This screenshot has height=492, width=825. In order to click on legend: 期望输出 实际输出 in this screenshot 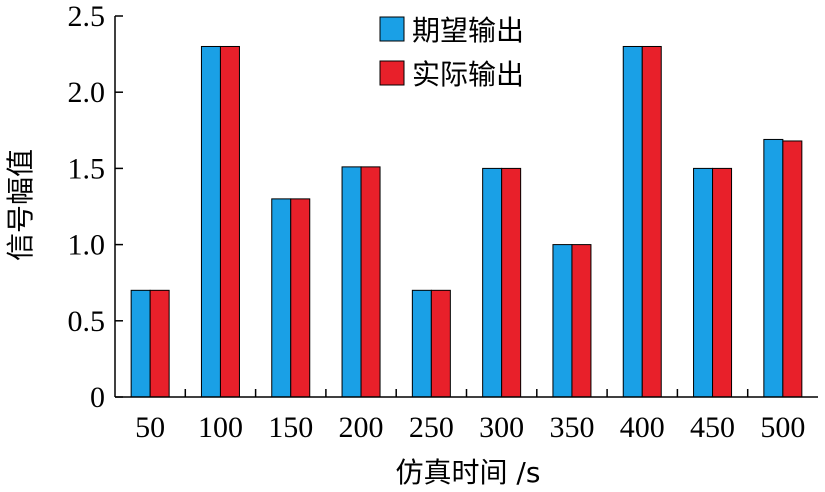, I will do `click(451, 52)`.